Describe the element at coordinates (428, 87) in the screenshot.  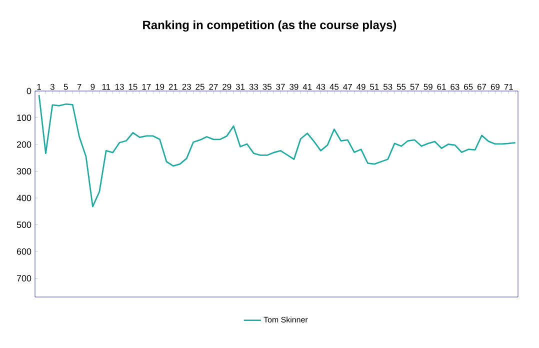
I see `x-tick-label: 59` at that location.